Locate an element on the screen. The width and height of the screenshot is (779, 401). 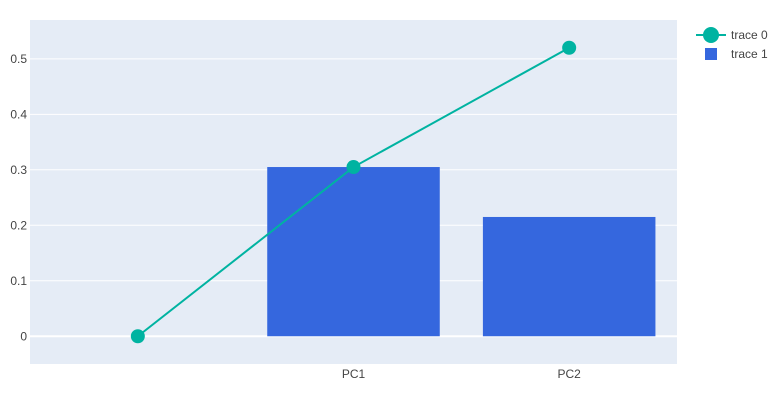
y-tick-label: 0.4 is located at coordinates (18, 114).